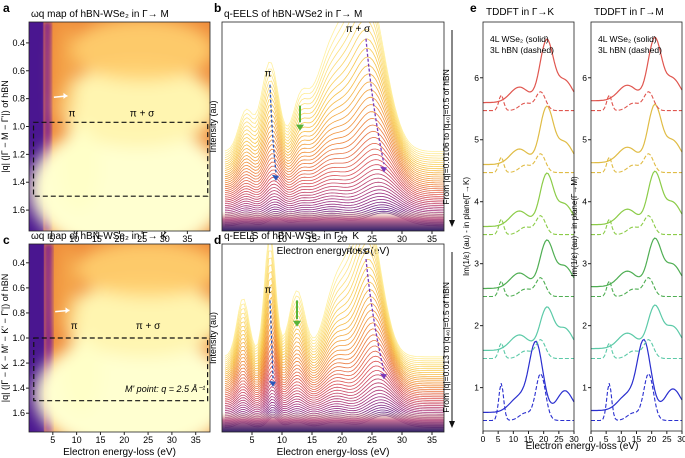 Image resolution: width=685 pixels, height=458 pixels. What do you see at coordinates (5, 338) in the screenshot?
I see `y-axis-label: |q| (|Γ − K − M' − K' − Γ'|) of hBN` at bounding box center [5, 338].